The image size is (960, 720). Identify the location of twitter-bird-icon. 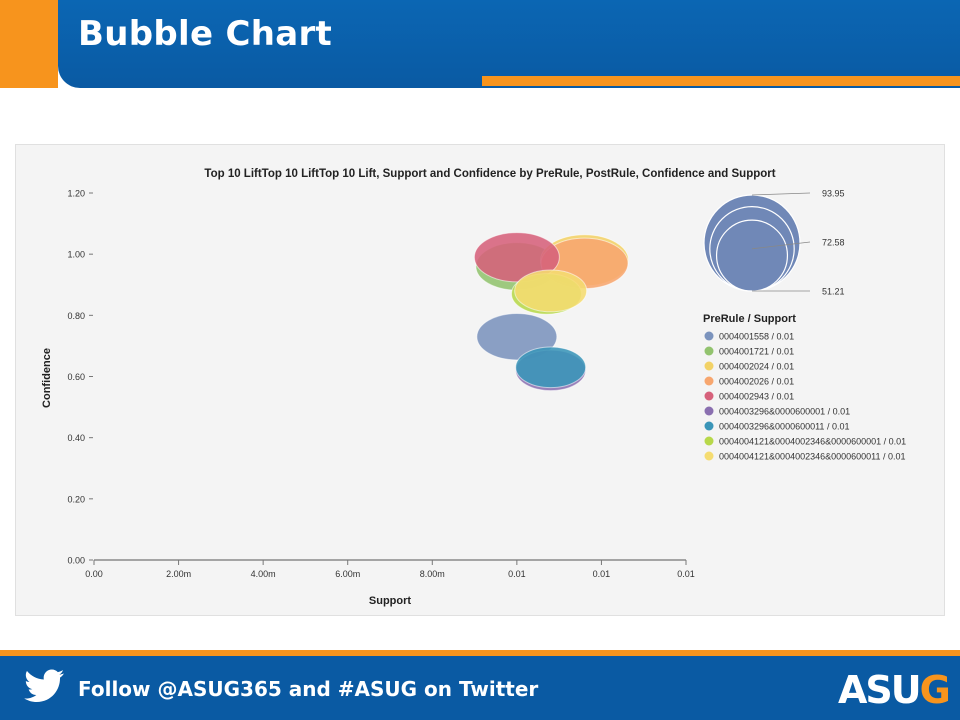
(44, 685).